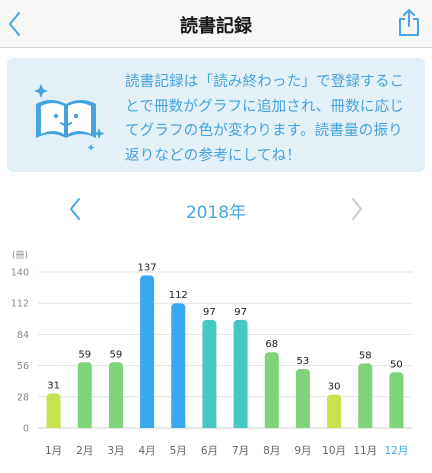 The image size is (432, 473). Describe the element at coordinates (84, 451) in the screenshot. I see `x-tick-label: 2月` at that location.